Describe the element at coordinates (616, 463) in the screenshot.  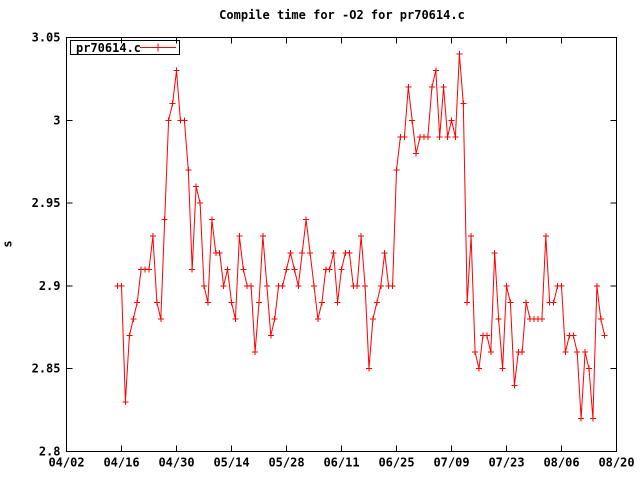
I see `x-tick-label: 08/20` at that location.